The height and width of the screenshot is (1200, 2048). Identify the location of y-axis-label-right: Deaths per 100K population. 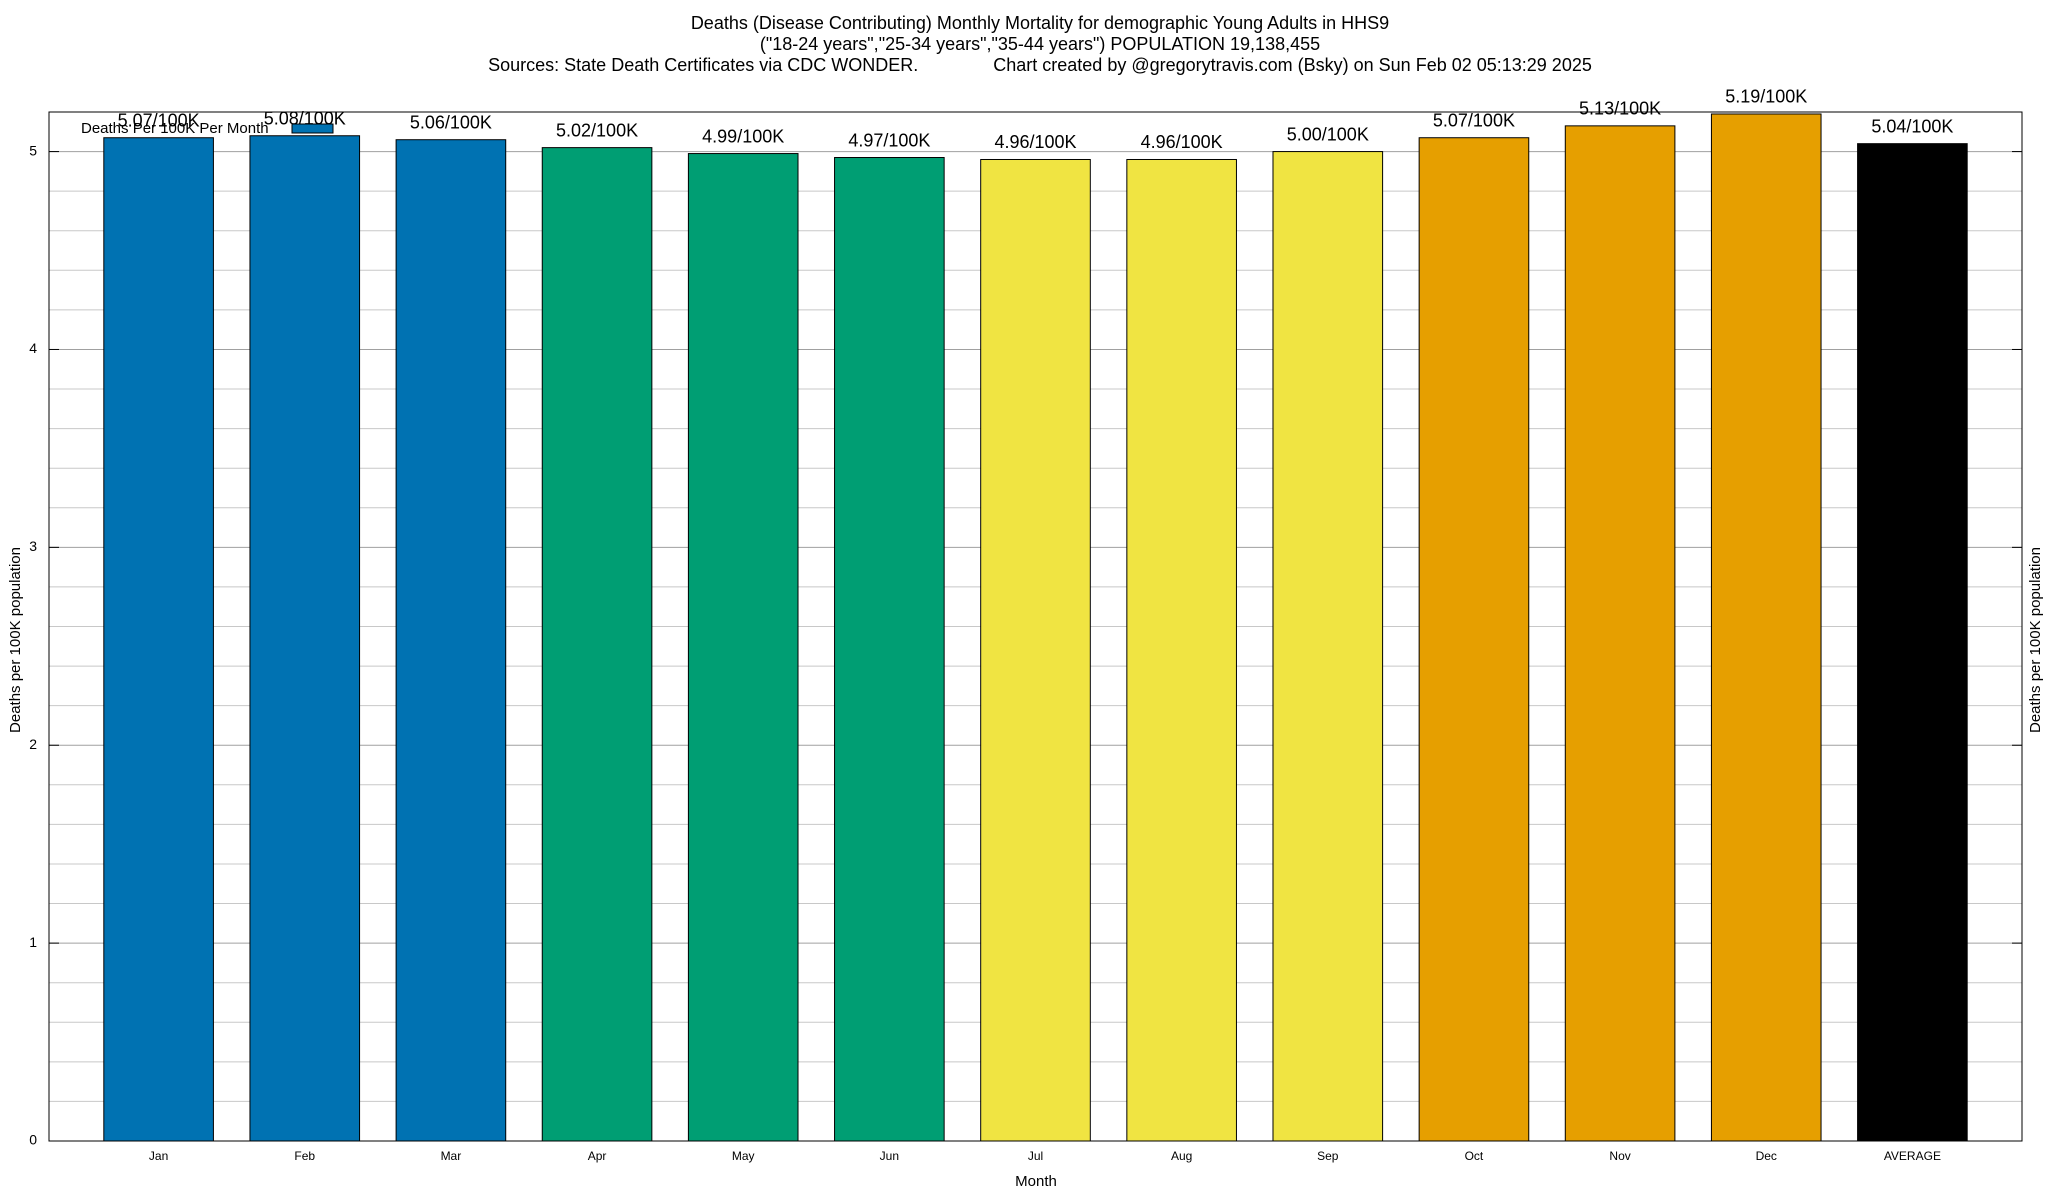
(2035, 640).